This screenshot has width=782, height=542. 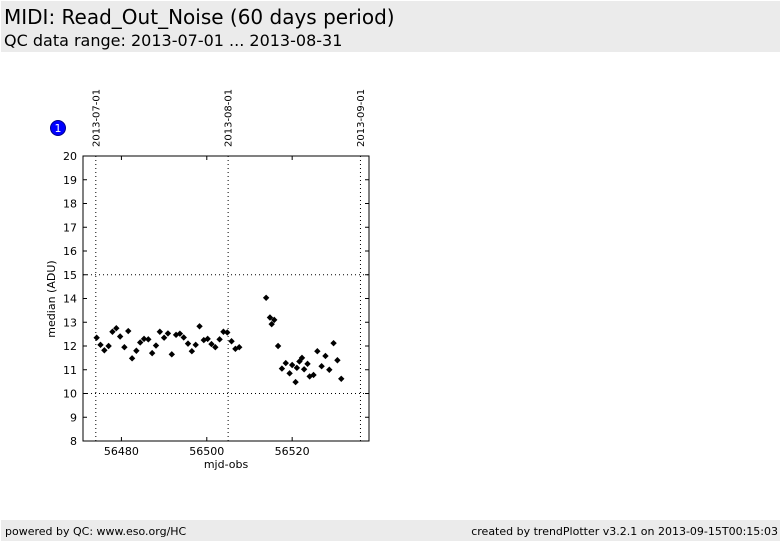 I want to click on y-tick-label: 11, so click(x=70, y=370).